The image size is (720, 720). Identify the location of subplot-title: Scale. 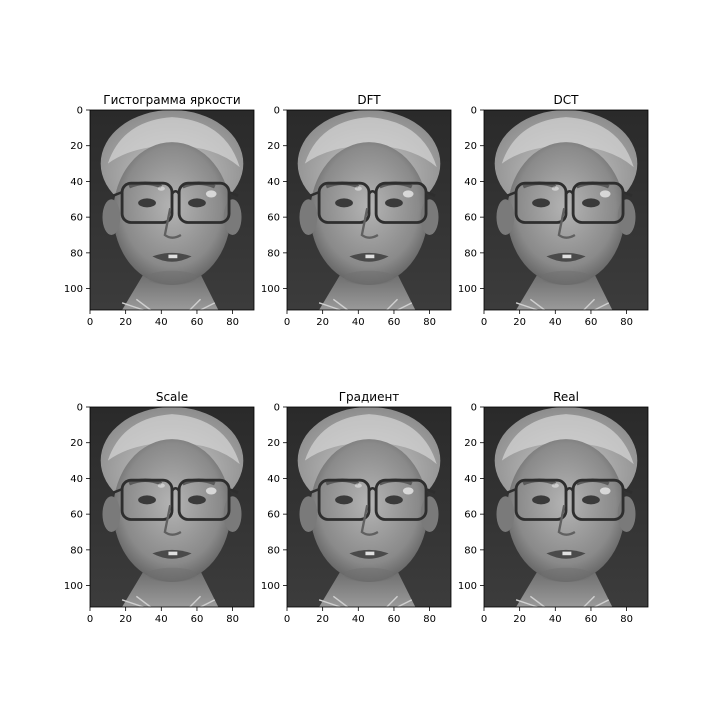
(172, 397).